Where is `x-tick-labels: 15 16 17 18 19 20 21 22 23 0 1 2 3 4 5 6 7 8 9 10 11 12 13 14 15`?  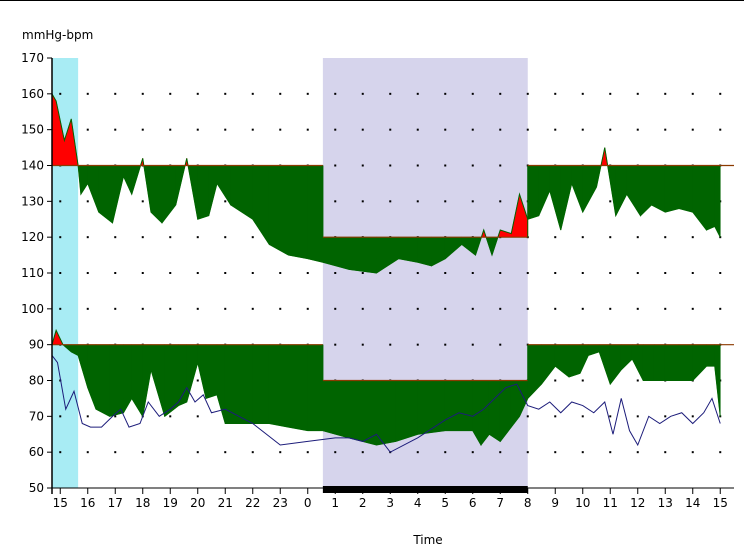 x-tick-labels: 15 16 17 18 19 20 21 22 23 0 1 2 3 4 5 6 7 8 9 10 11 12 13 14 15 is located at coordinates (390, 499).